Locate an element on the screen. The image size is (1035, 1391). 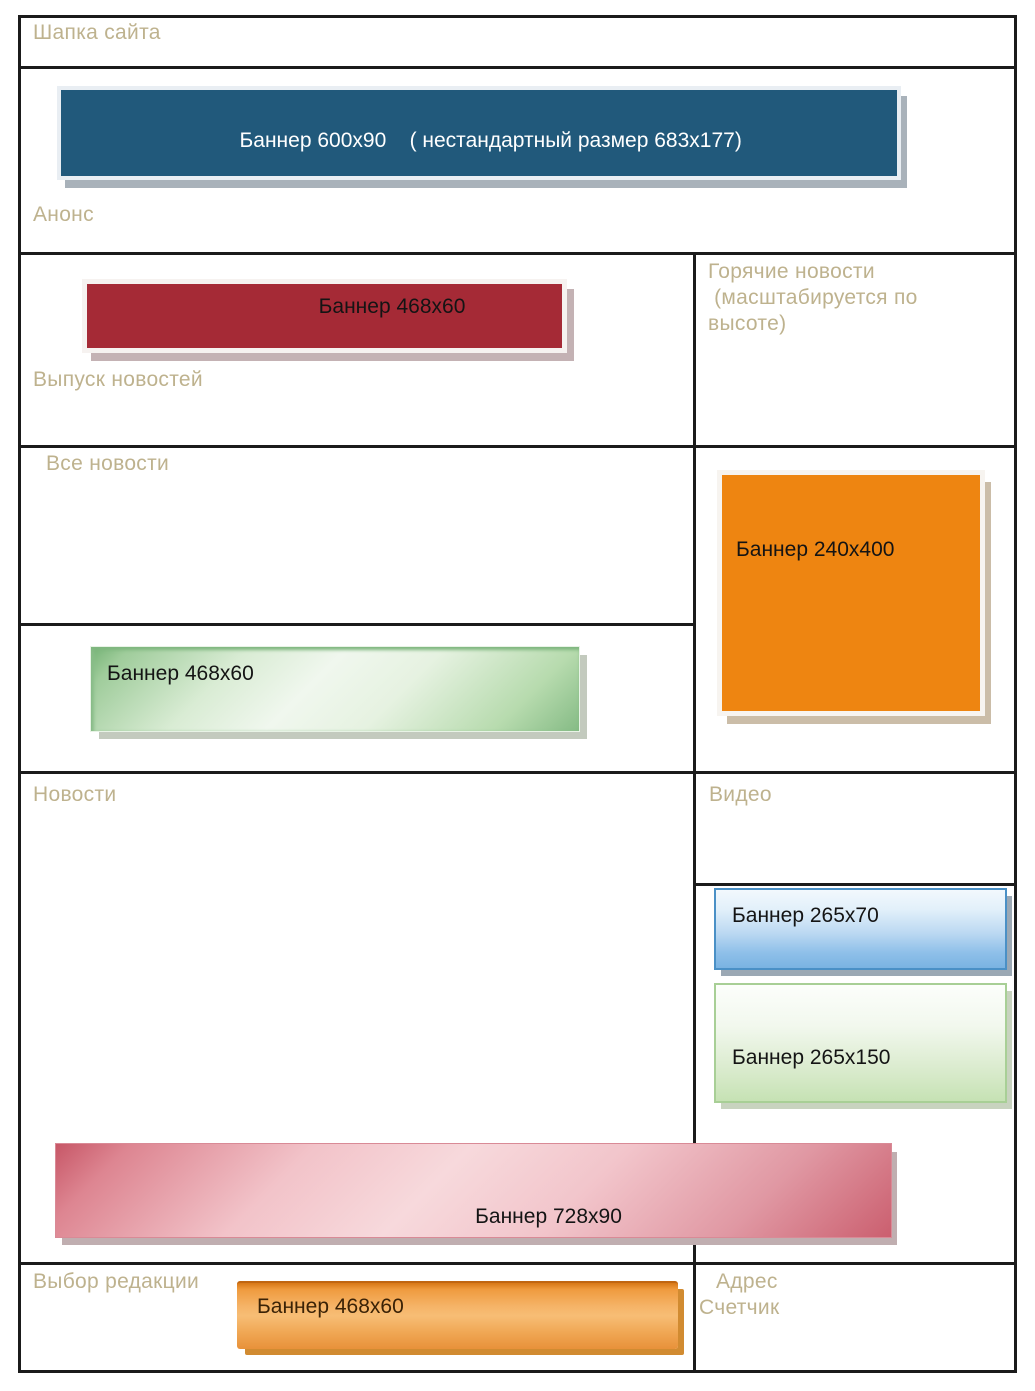
banner-265x150-label: Баннер 265x150 is located at coordinates (811, 1057).